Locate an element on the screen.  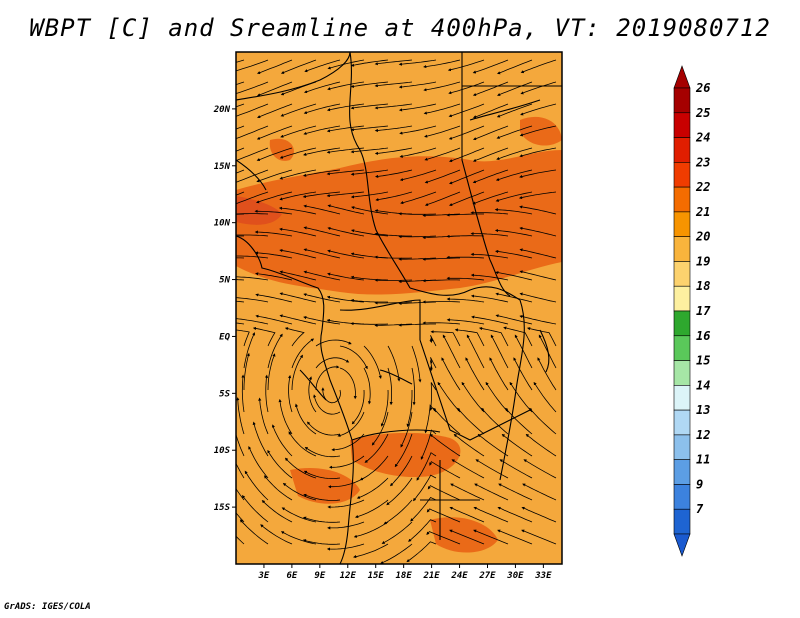
lat-tick-label: 10N is located at coordinates (222, 224).